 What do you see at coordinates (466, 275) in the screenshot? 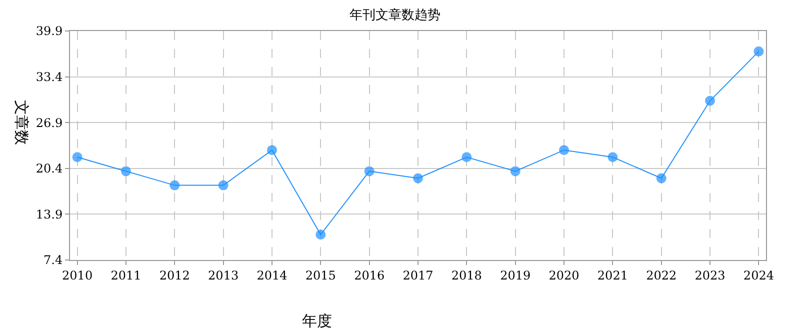
I see `x-tick-label: 2018` at bounding box center [466, 275].